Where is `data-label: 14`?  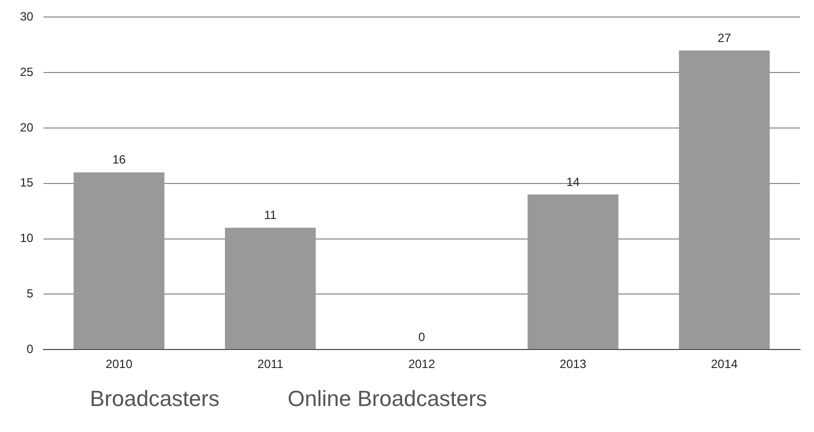
data-label: 14 is located at coordinates (573, 181).